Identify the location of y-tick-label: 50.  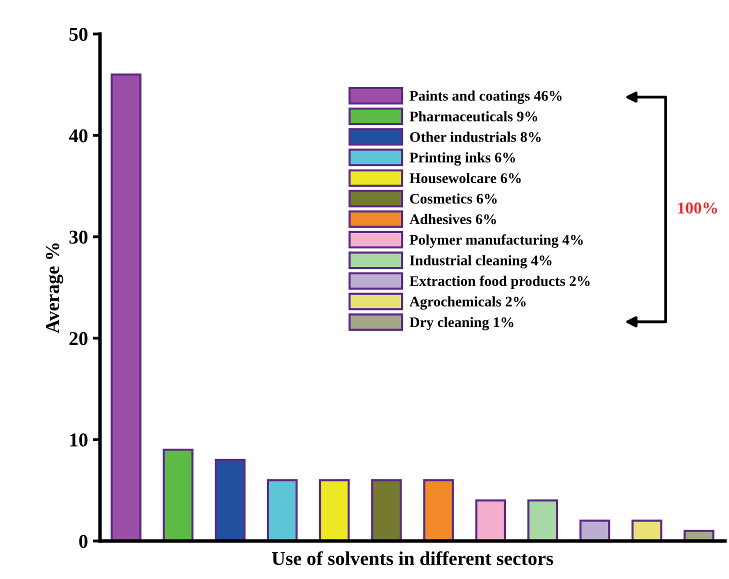
(79, 34).